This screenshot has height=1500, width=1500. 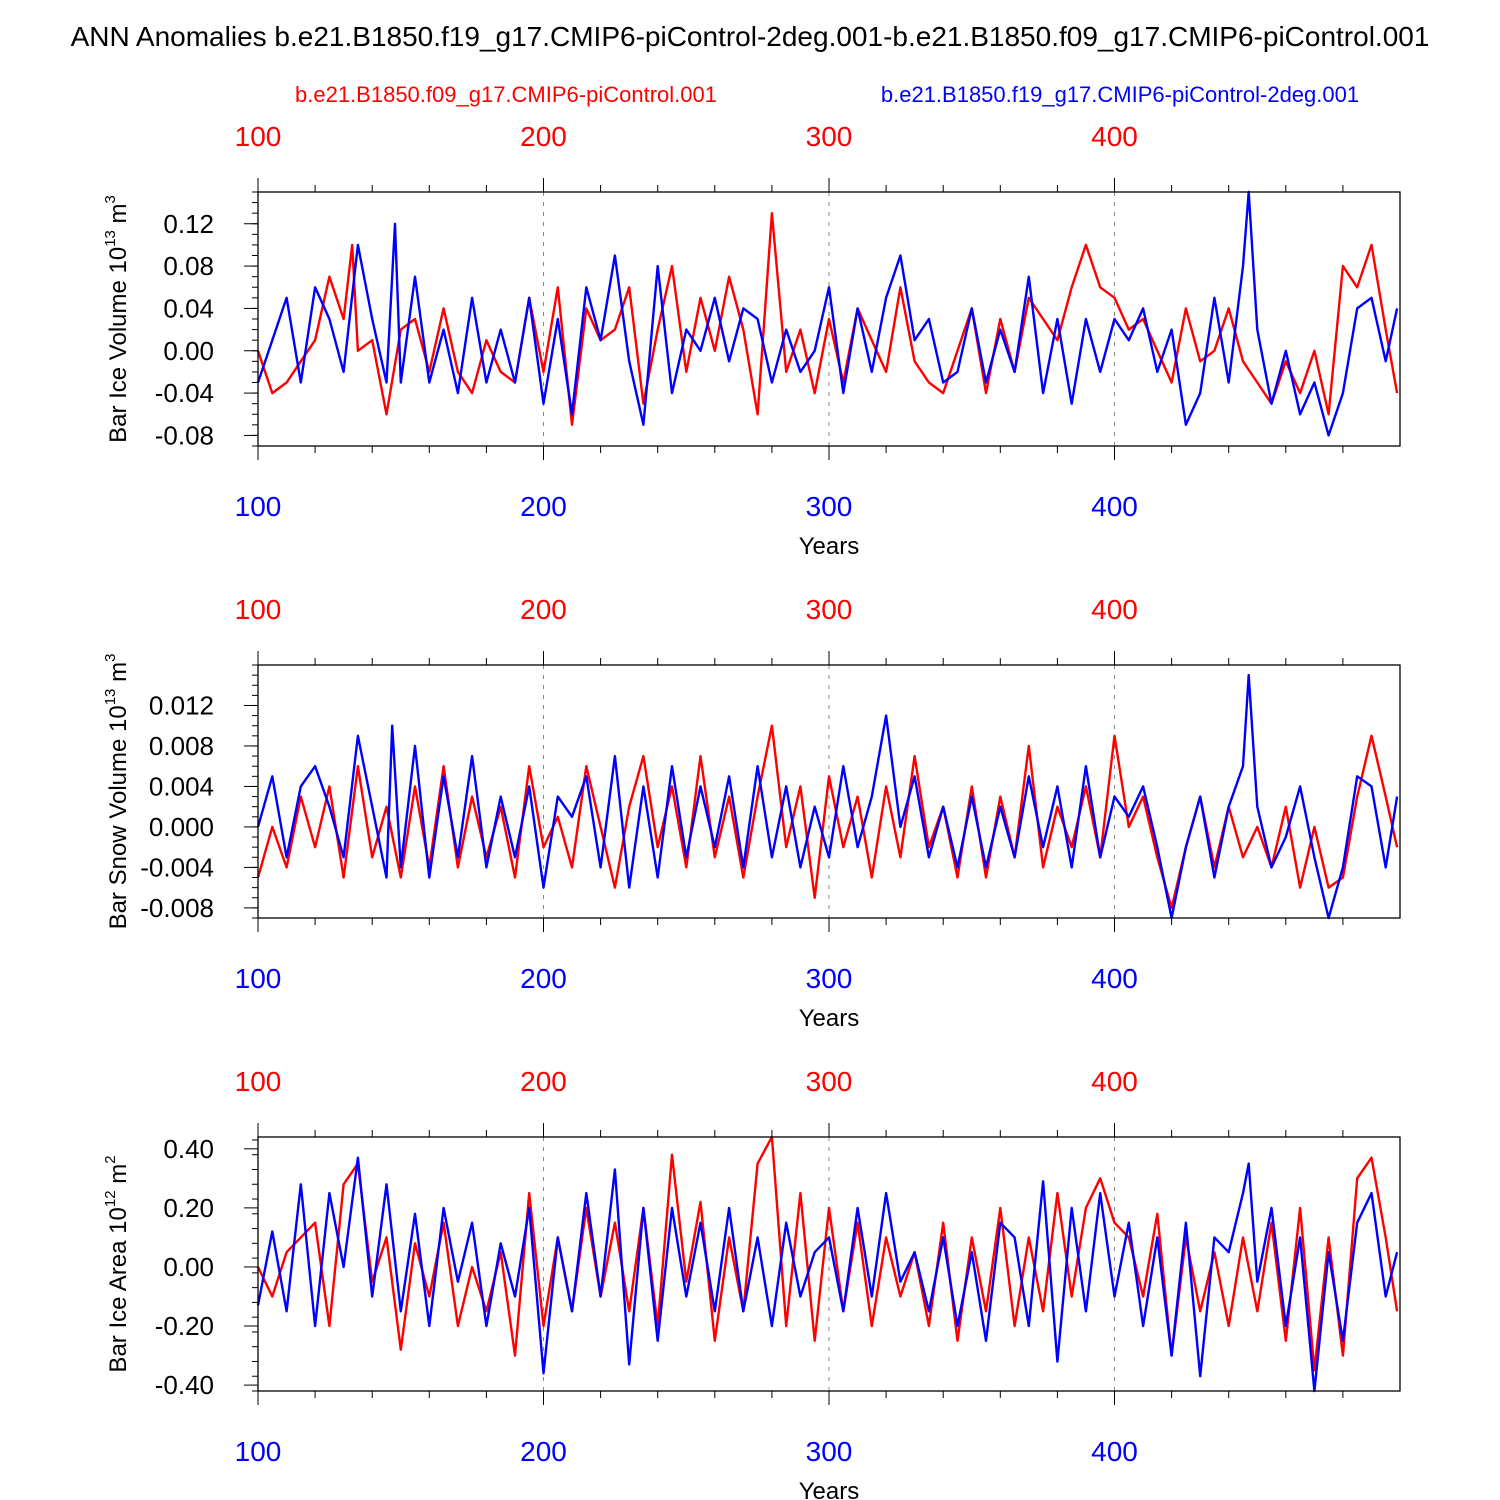 What do you see at coordinates (188, 308) in the screenshot?
I see `y-tick-label: 0.04` at bounding box center [188, 308].